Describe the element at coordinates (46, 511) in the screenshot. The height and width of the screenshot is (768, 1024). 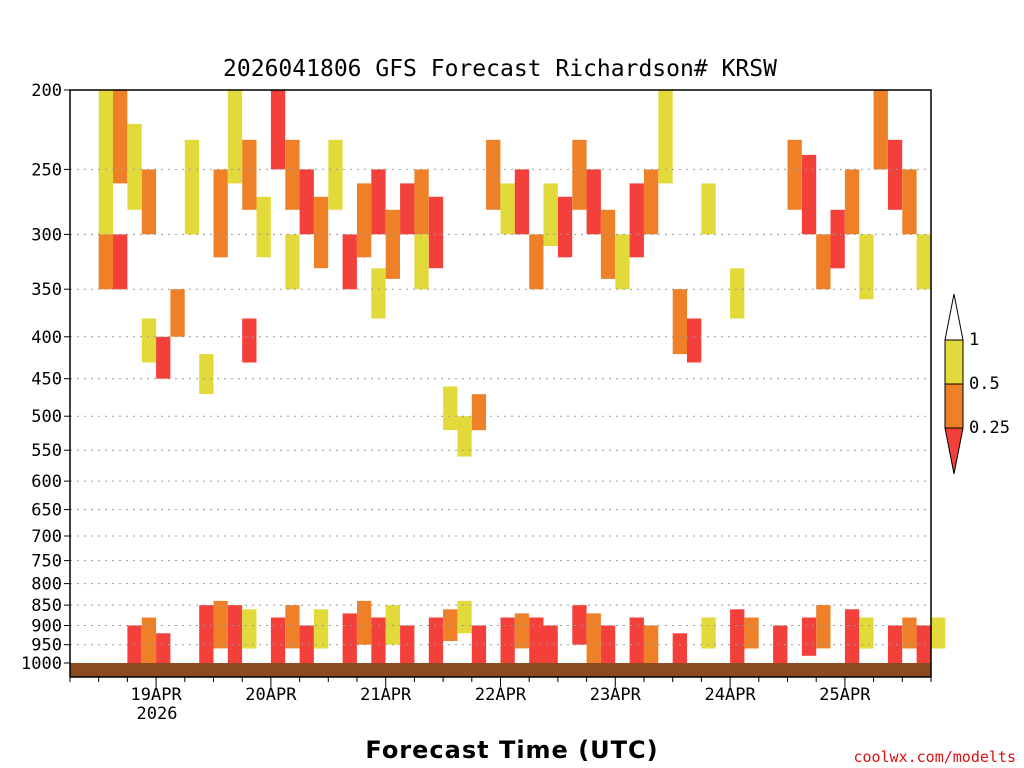
I see `y-tick-label: 650` at that location.